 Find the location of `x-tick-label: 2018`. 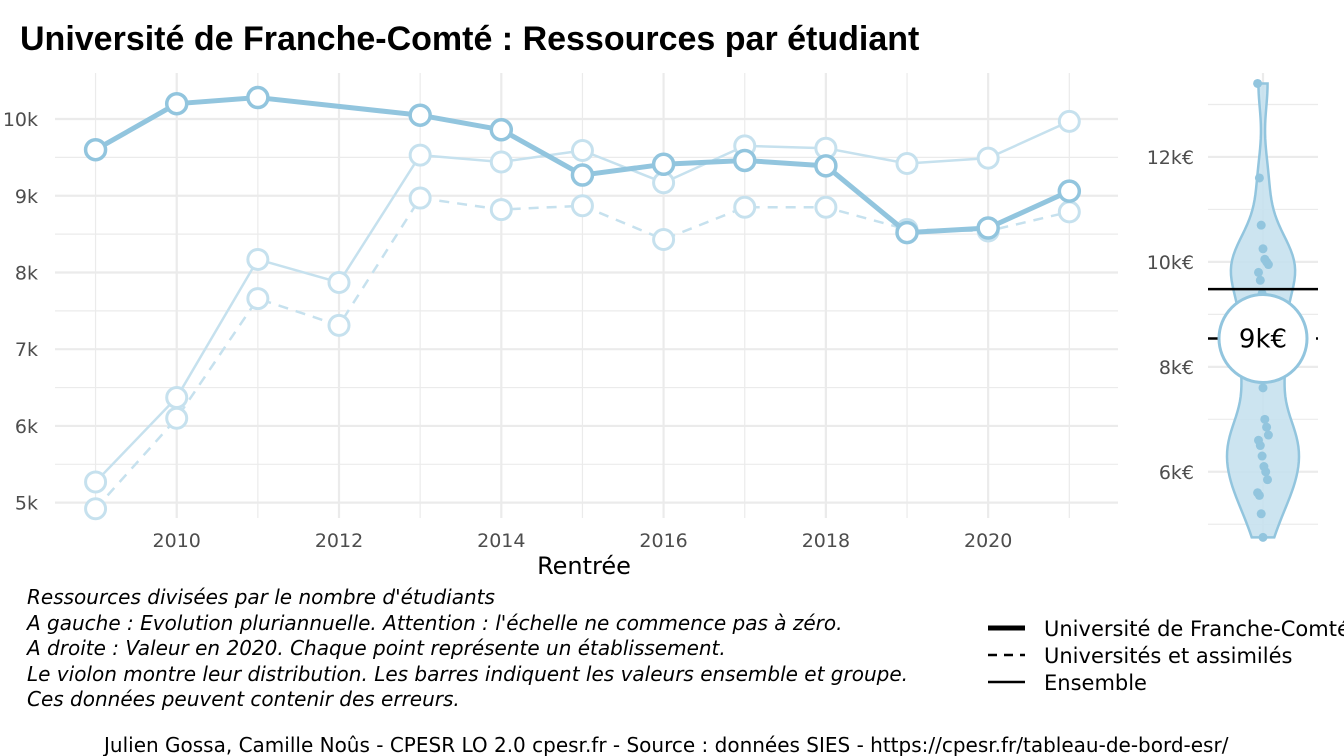

x-tick-label: 2018 is located at coordinates (826, 541).